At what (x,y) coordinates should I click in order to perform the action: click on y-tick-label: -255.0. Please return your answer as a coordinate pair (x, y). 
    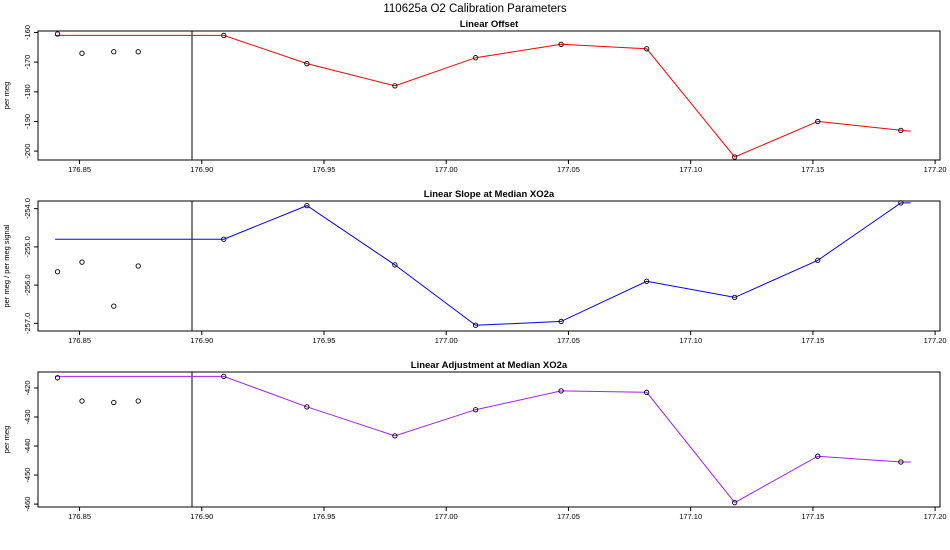
    Looking at the image, I should click on (27, 246).